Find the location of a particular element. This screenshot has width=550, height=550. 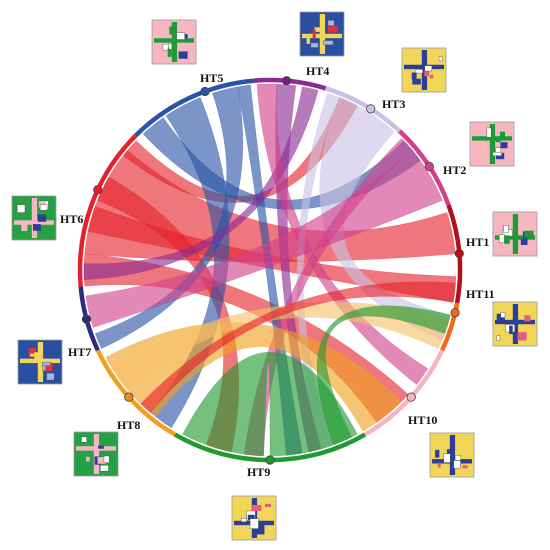

thumbnail-ht11 is located at coordinates (515, 324).